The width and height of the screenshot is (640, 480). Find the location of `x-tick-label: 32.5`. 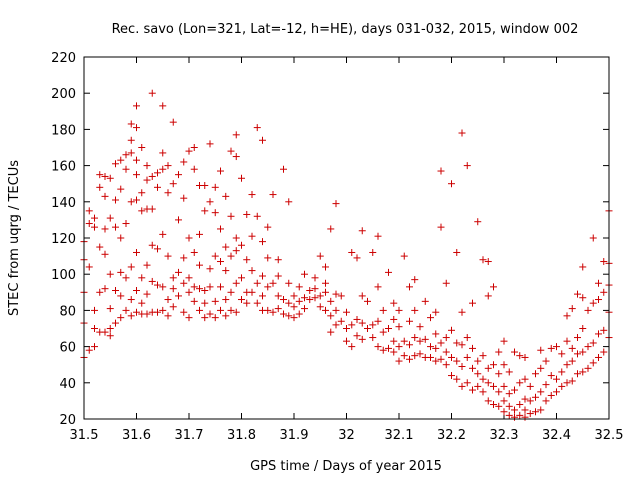

x-tick-label: 32.5 is located at coordinates (609, 435).